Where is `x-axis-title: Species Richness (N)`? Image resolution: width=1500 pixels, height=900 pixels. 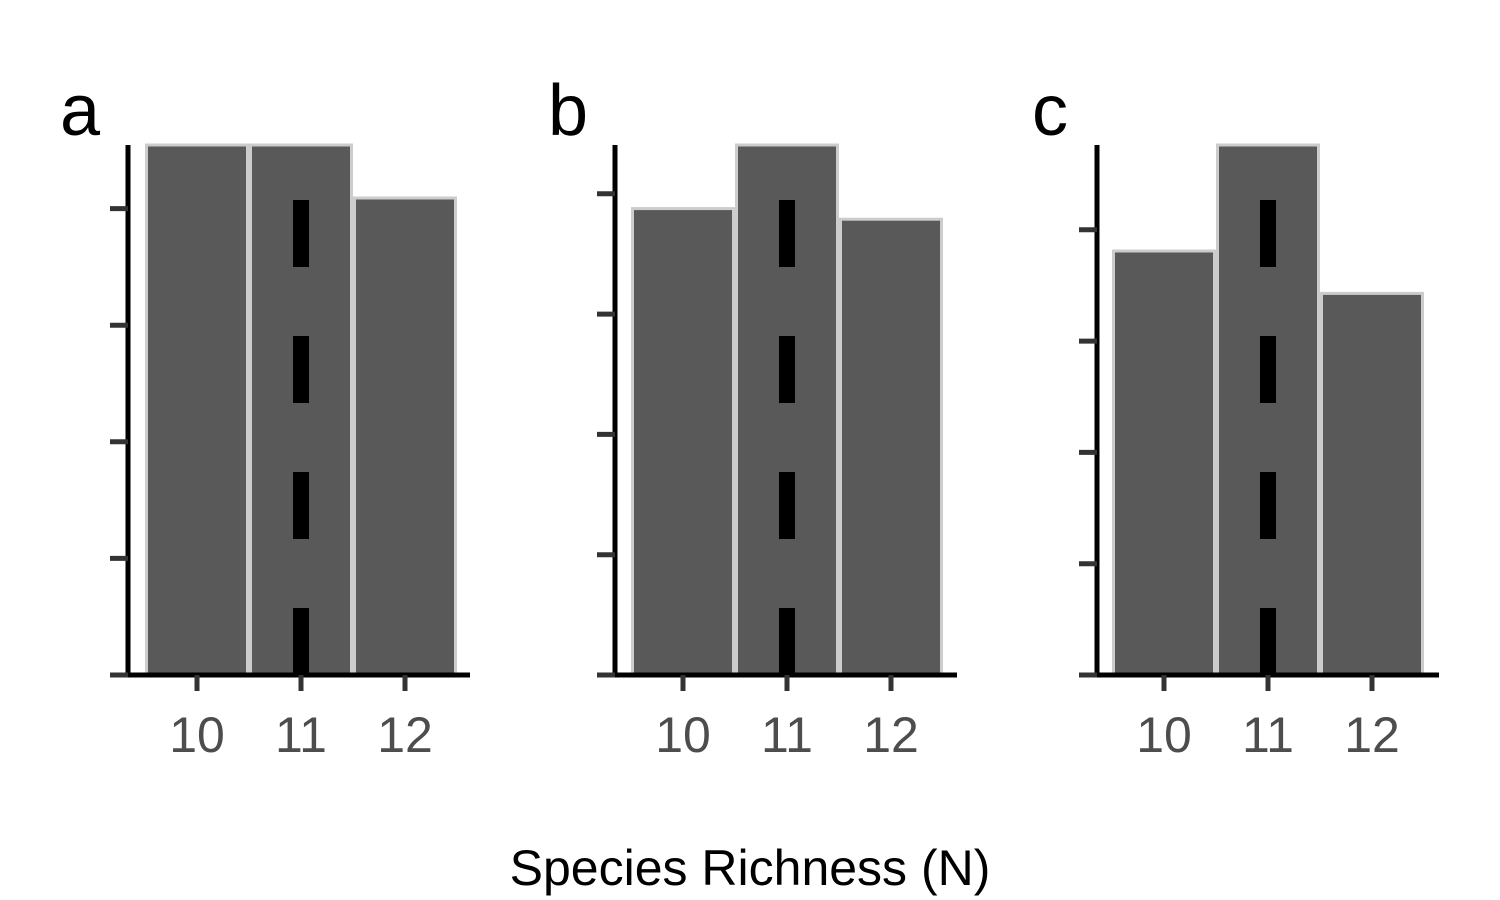 x-axis-title: Species Richness (N) is located at coordinates (750, 868).